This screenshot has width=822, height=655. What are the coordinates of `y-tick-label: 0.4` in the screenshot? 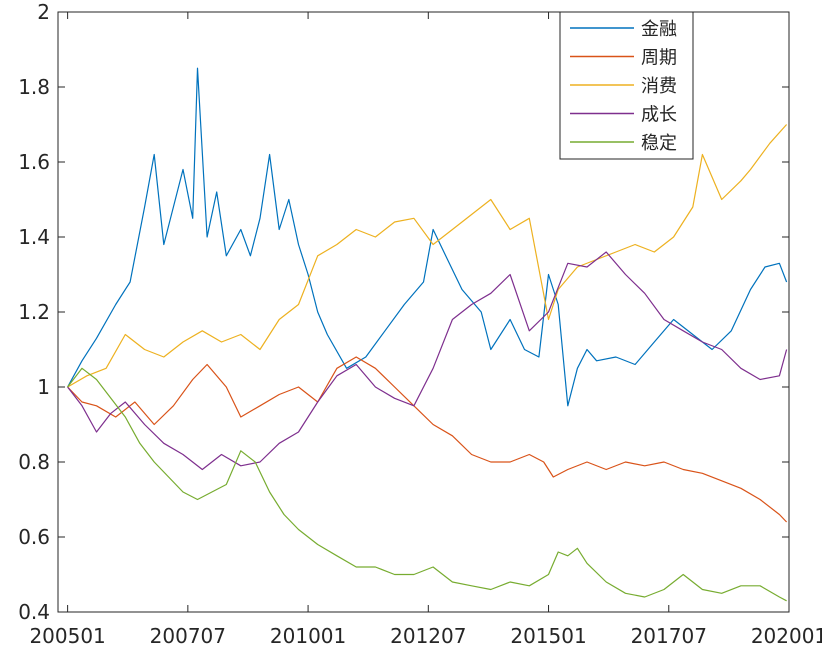 It's located at (34, 612).